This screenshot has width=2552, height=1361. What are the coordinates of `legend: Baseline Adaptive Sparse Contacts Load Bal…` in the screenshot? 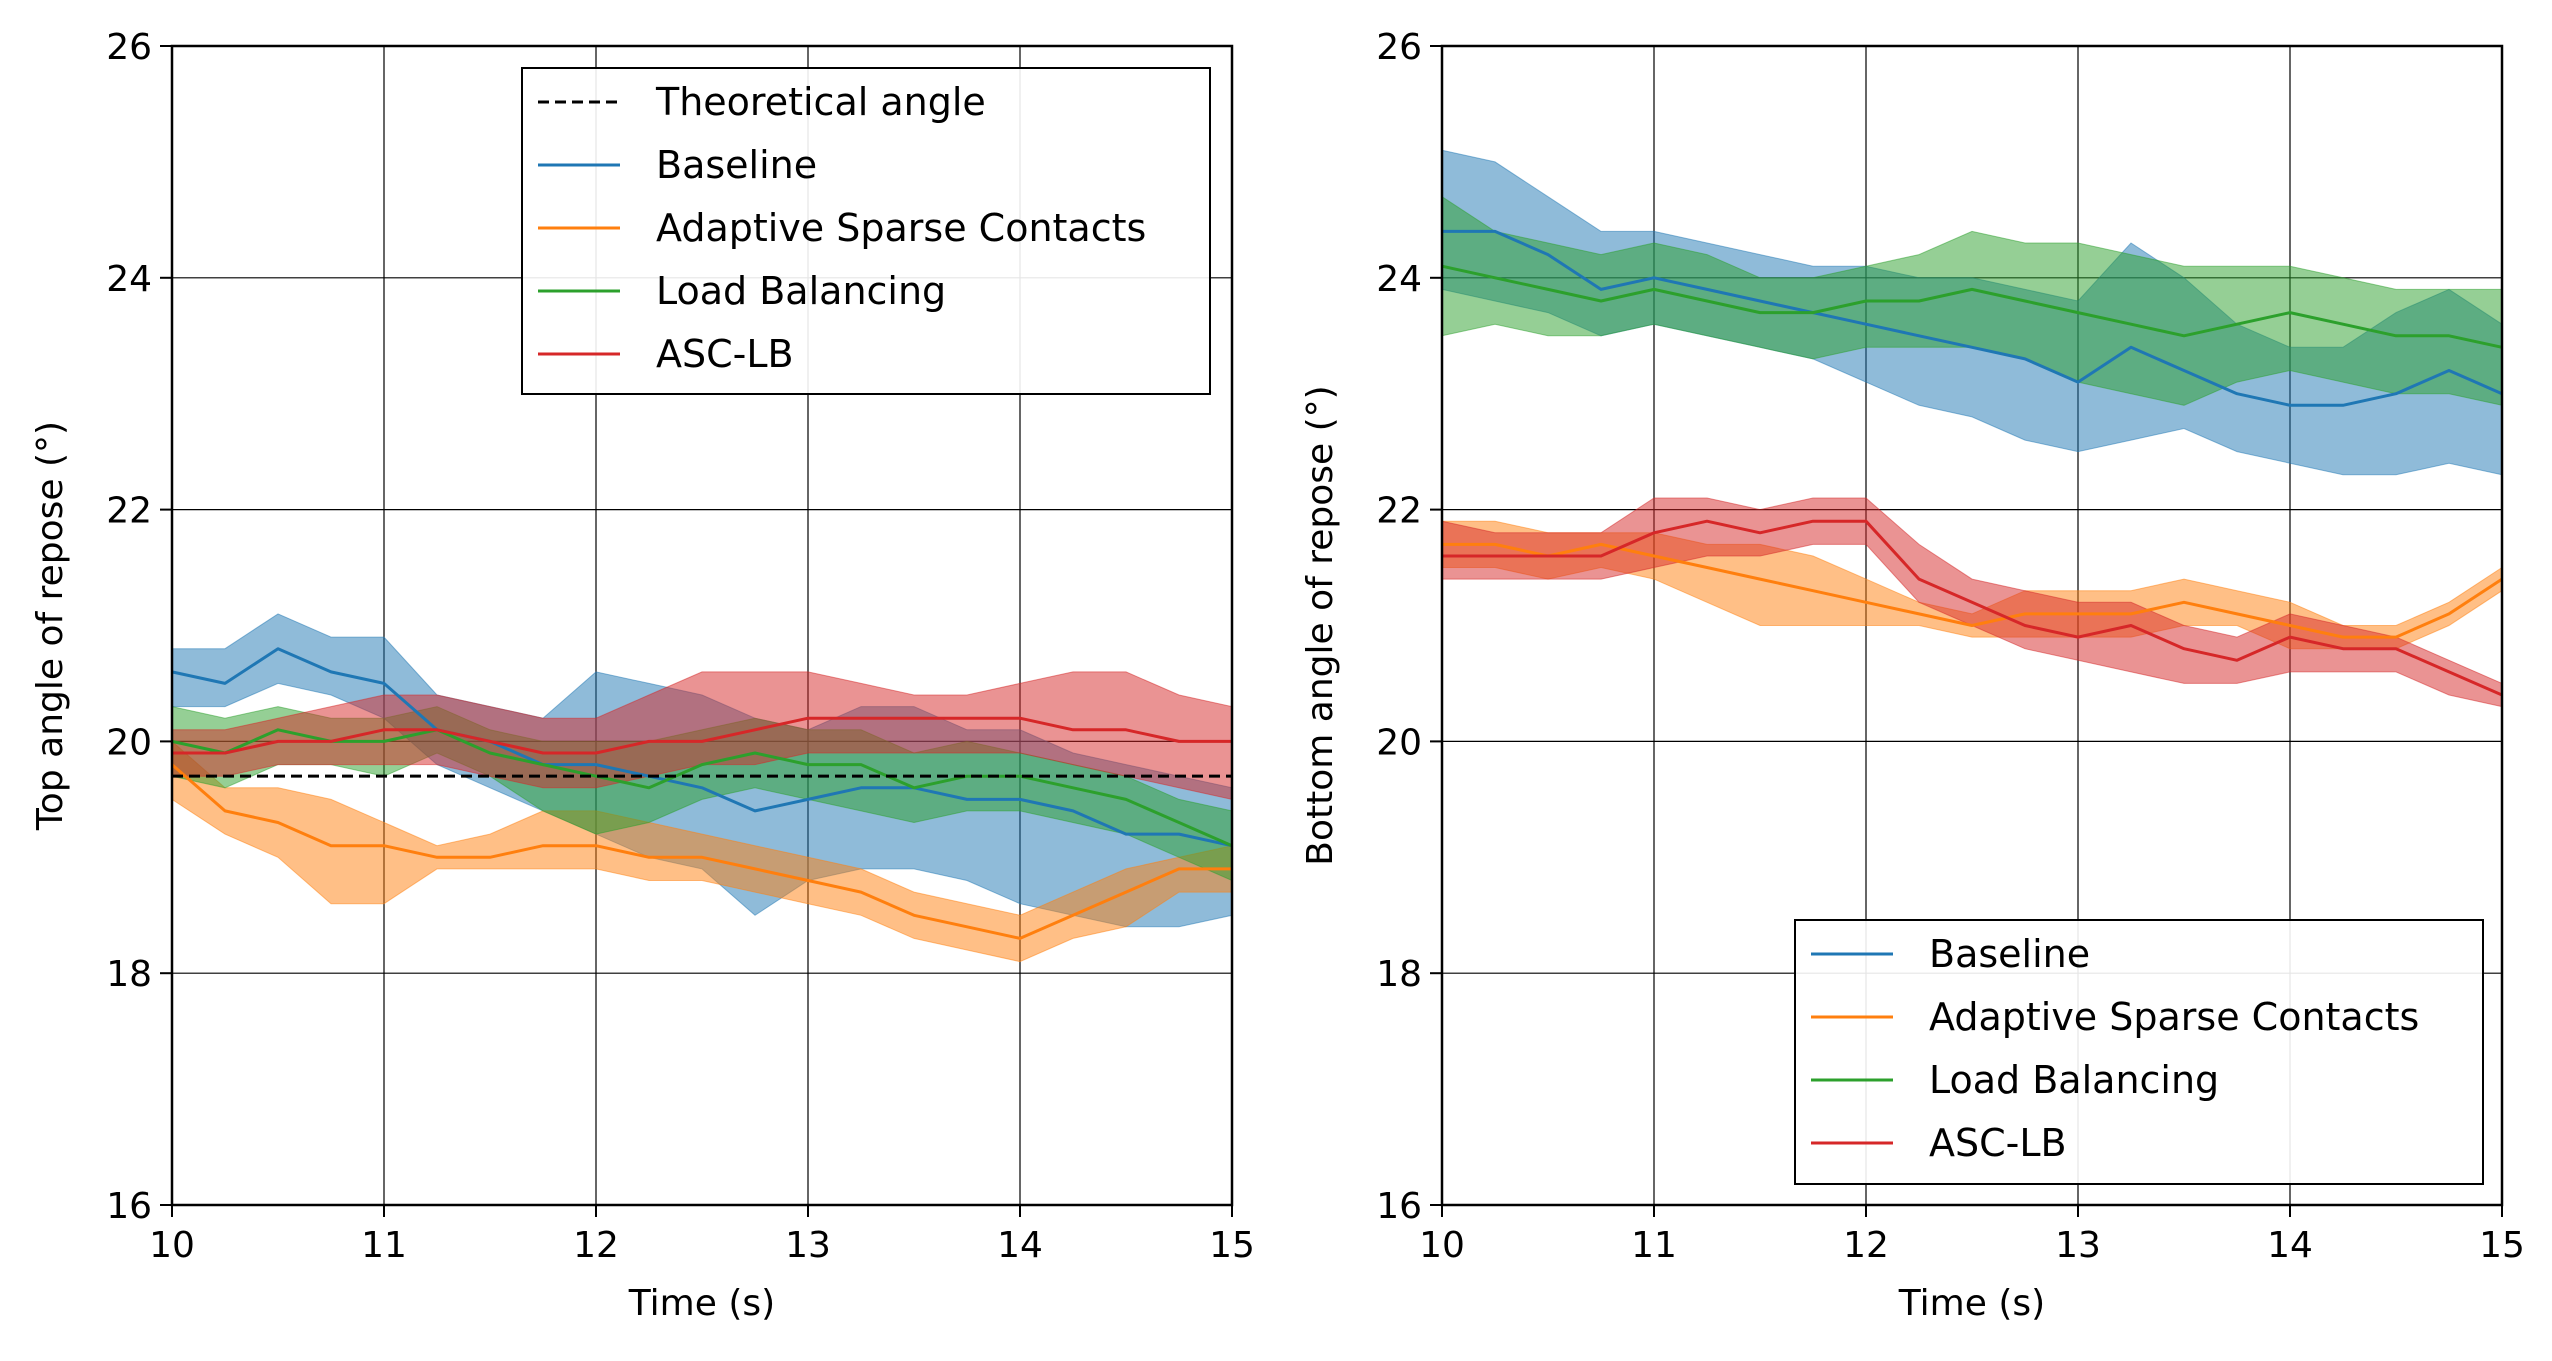 It's located at (2139, 1052).